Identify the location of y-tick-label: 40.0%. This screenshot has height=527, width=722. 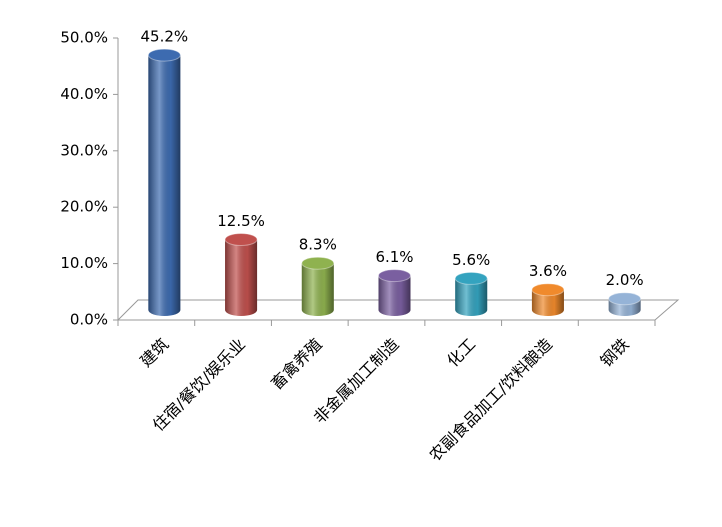
(84, 94).